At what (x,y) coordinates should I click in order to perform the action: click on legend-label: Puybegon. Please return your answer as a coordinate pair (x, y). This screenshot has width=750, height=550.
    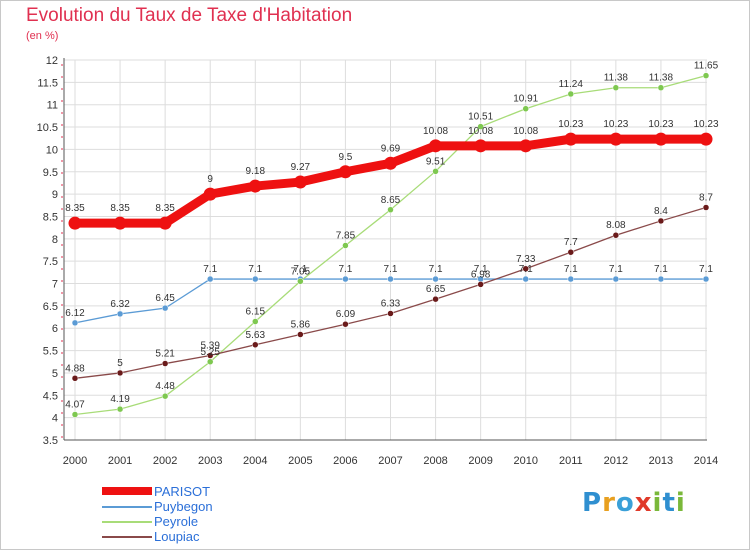
    Looking at the image, I should click on (183, 506).